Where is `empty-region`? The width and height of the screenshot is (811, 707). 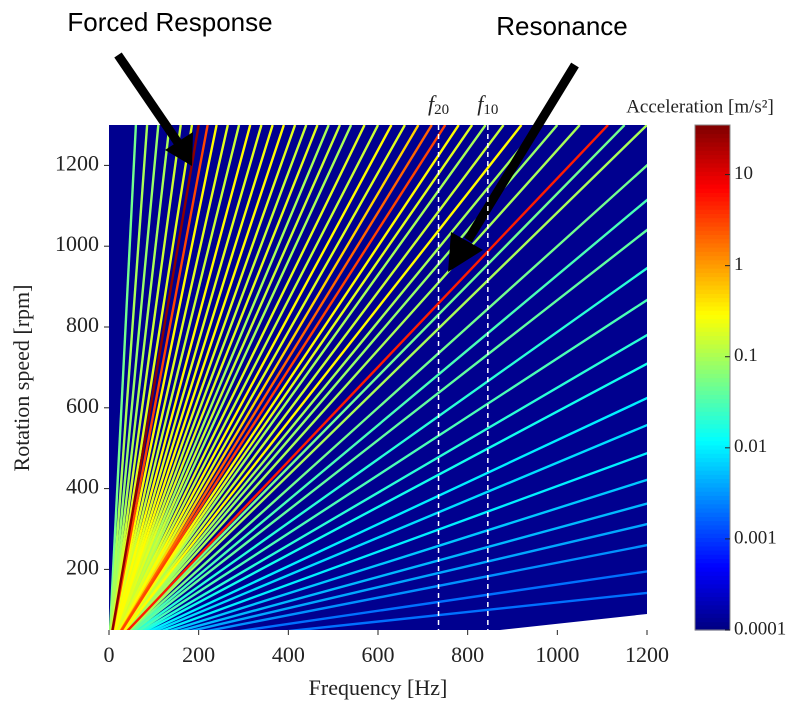 empty-region is located at coordinates (573, 623).